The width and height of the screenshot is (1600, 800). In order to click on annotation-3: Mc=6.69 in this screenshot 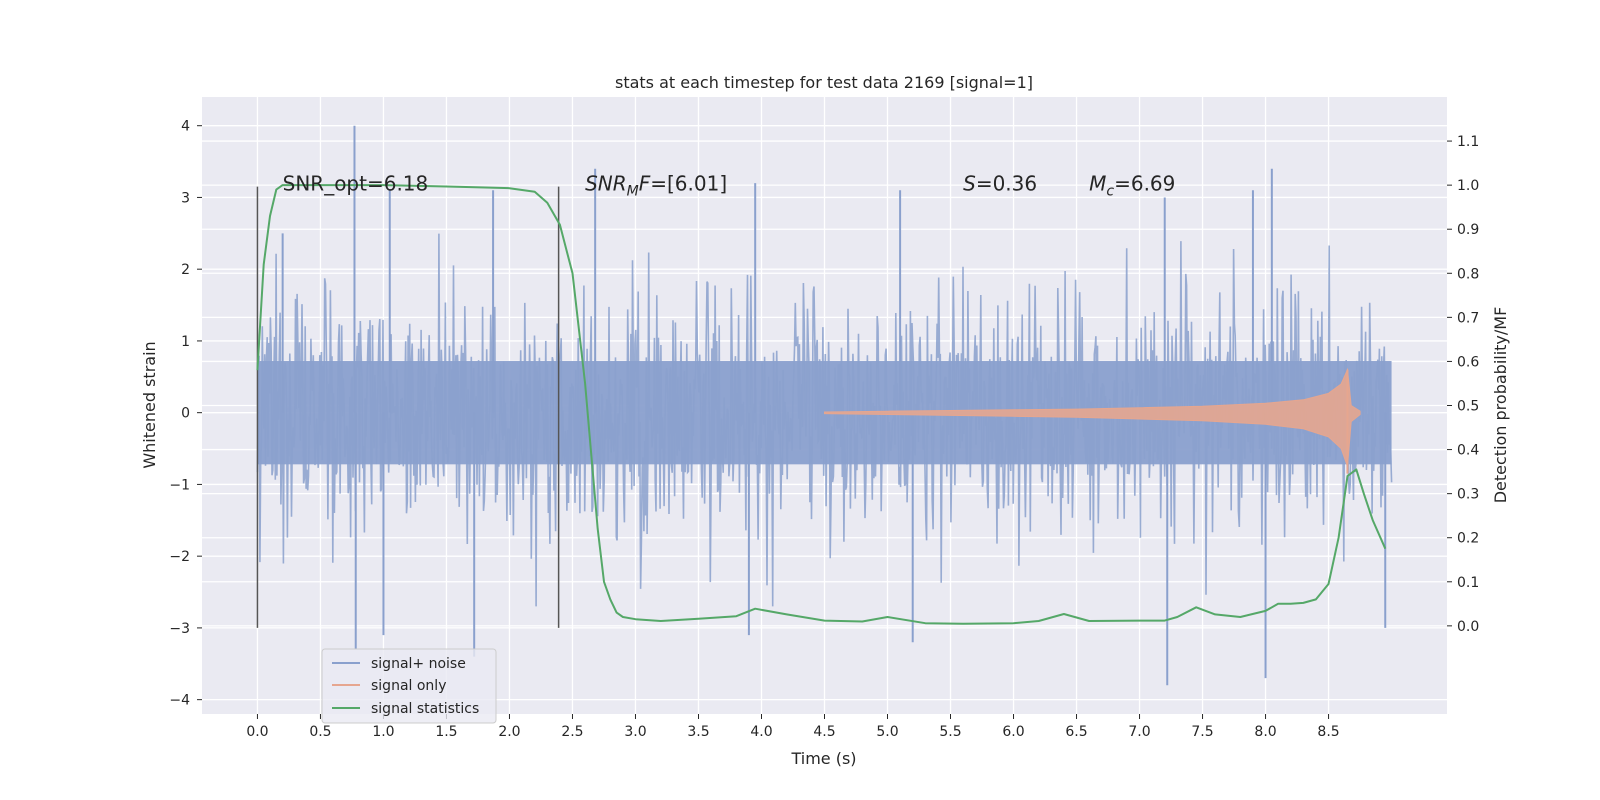, I will do `click(1132, 185)`.